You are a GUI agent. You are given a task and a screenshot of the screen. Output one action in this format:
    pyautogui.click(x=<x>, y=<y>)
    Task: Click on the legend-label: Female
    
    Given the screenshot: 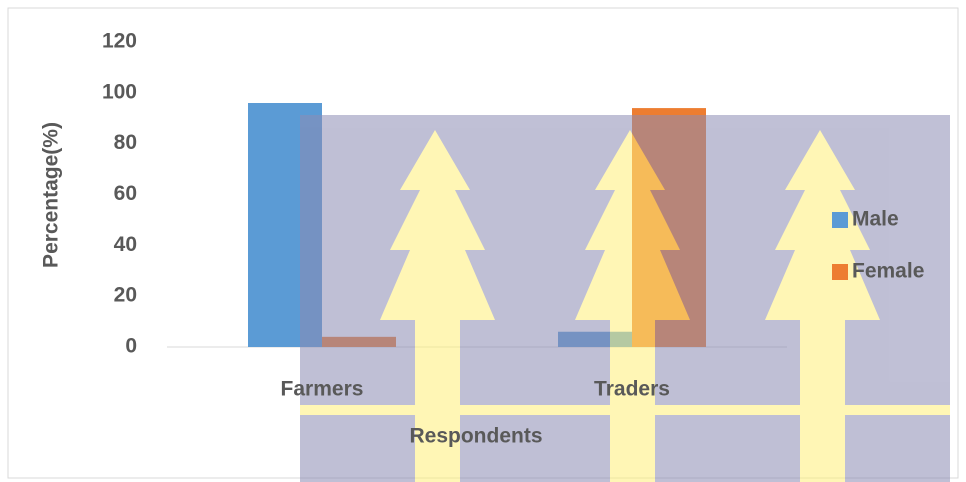 What is the action you would take?
    pyautogui.click(x=888, y=271)
    